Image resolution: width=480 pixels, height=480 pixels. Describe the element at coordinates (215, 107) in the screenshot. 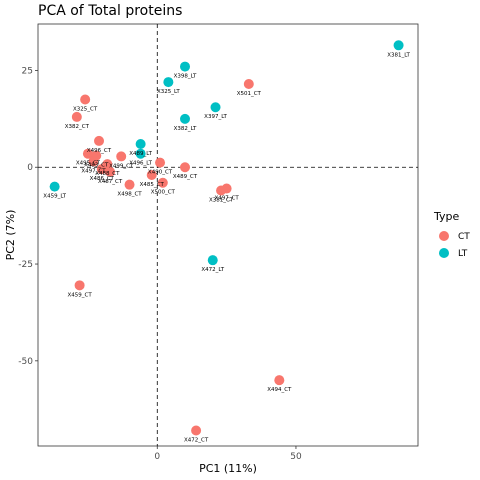

I see `point-x397-lt` at that location.